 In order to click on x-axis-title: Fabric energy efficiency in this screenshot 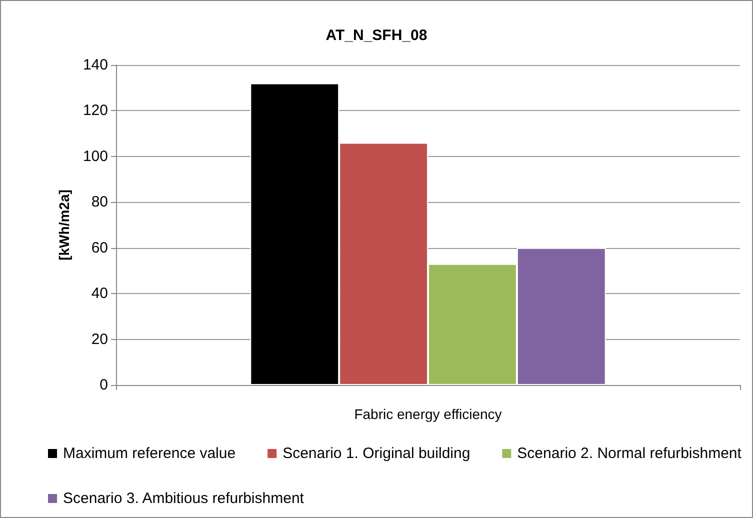, I will do `click(428, 414)`.